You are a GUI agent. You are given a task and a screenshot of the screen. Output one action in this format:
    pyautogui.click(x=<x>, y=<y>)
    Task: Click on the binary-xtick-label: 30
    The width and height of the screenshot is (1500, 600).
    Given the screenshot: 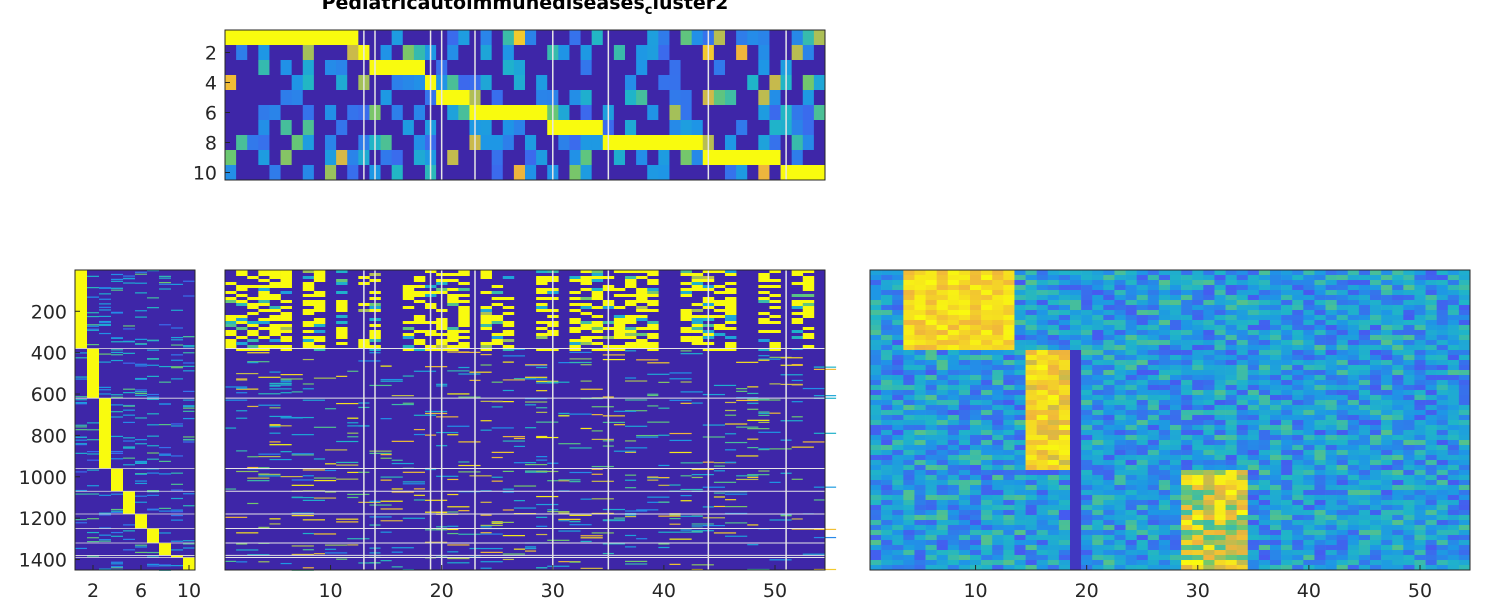 What is the action you would take?
    pyautogui.click(x=553, y=590)
    